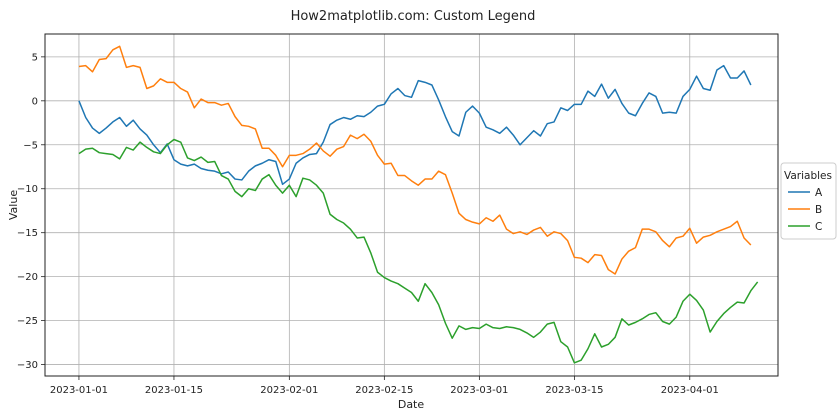 The height and width of the screenshot is (420, 840). What do you see at coordinates (411, 404) in the screenshot?
I see `x-axis-label: Date` at bounding box center [411, 404].